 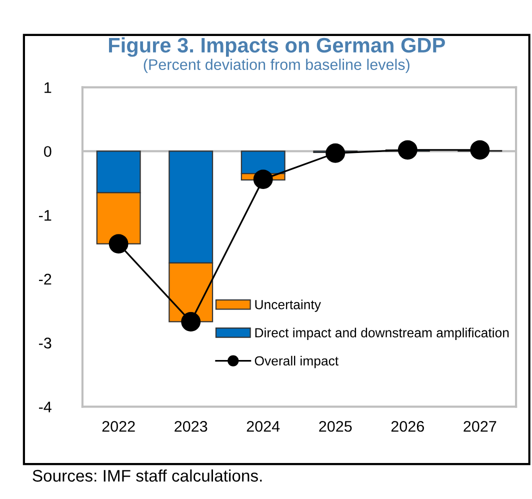 I want to click on x-tick-label: 2026, so click(x=407, y=426).